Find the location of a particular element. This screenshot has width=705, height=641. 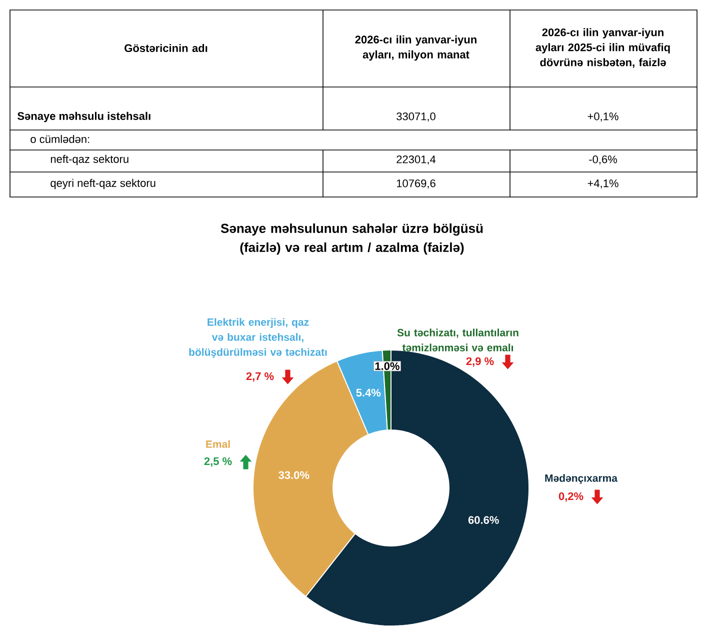

slice-label: Mədənçıxarma is located at coordinates (581, 479).